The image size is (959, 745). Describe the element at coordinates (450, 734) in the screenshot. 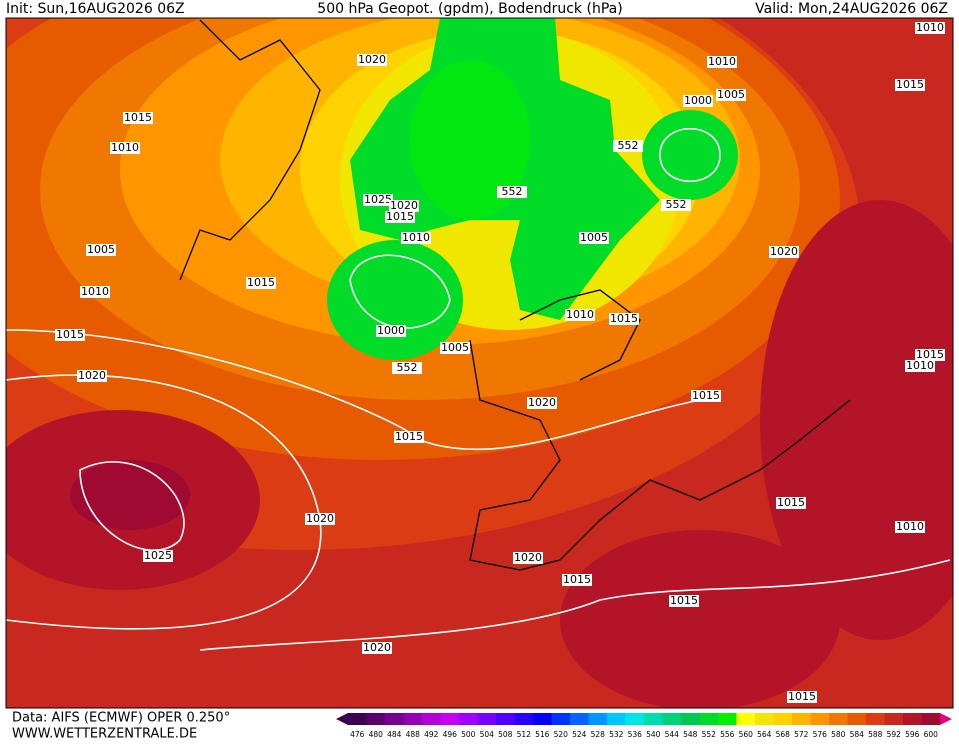

I see `colorbar-label: 496` at that location.